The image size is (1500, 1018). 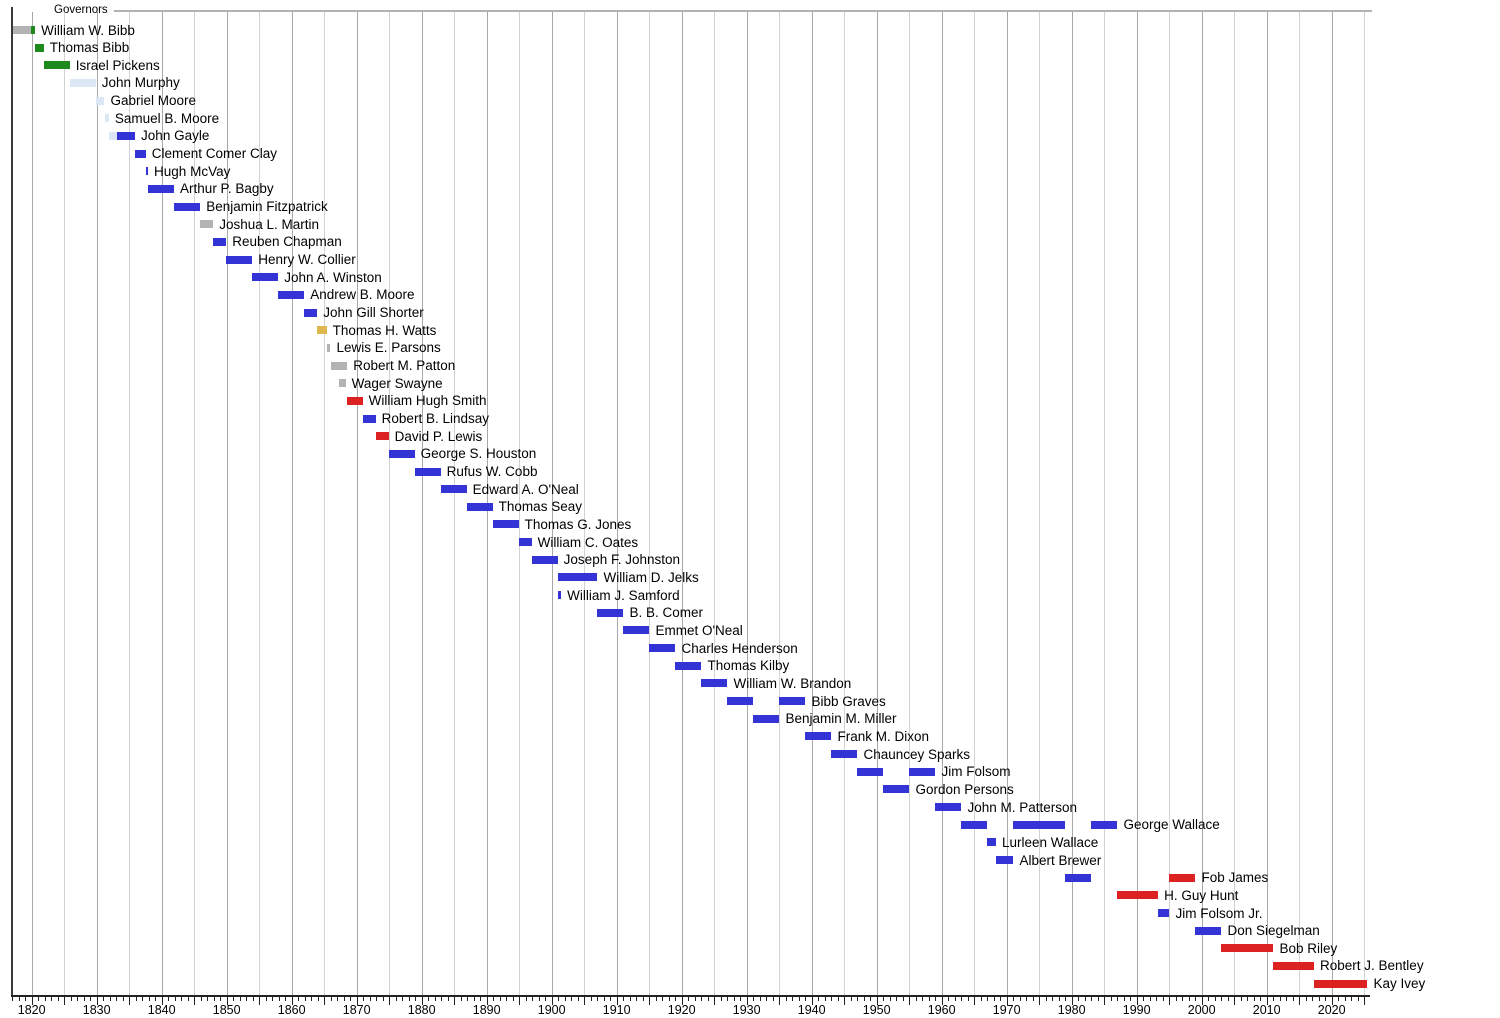 What do you see at coordinates (748, 666) in the screenshot?
I see `governor-label: Thomas Kilby` at bounding box center [748, 666].